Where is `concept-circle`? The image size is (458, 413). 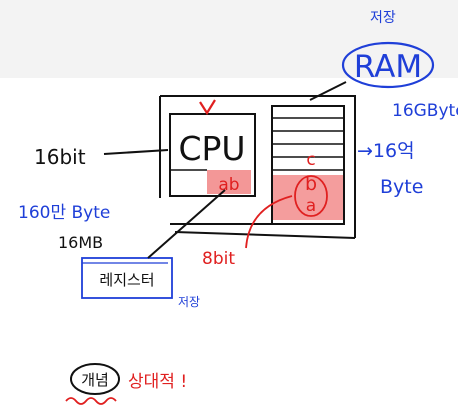
concept-circle is located at coordinates (95, 379).